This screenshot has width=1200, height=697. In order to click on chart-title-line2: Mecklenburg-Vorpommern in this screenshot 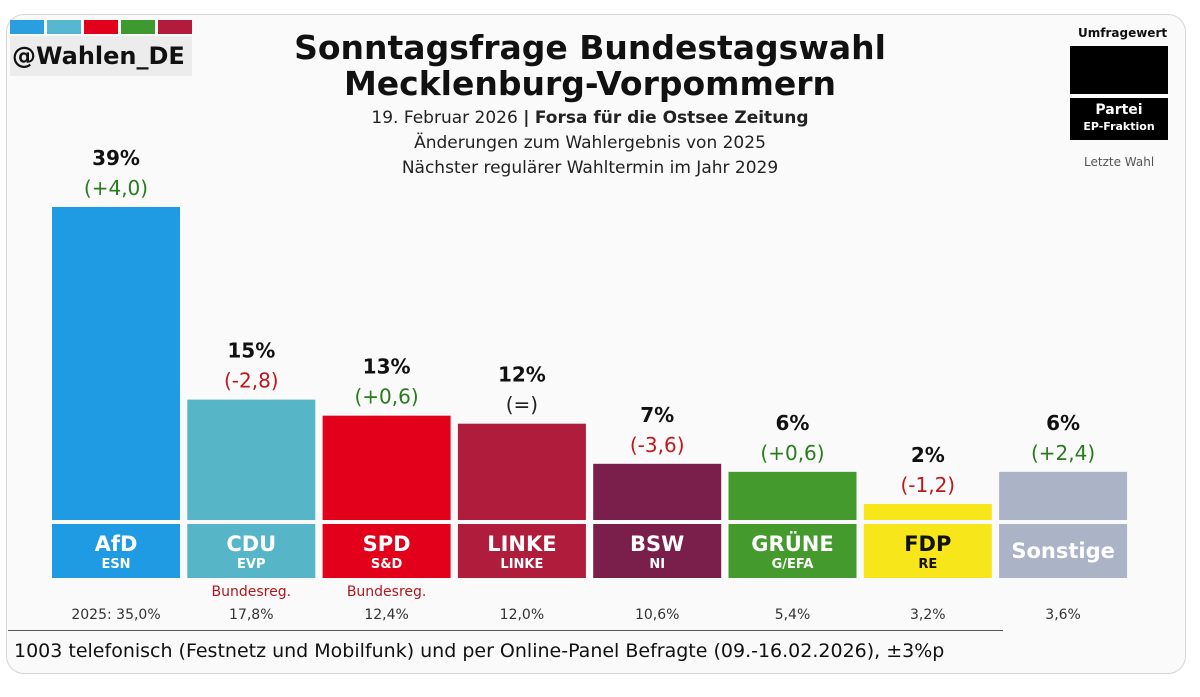, I will do `click(590, 83)`.